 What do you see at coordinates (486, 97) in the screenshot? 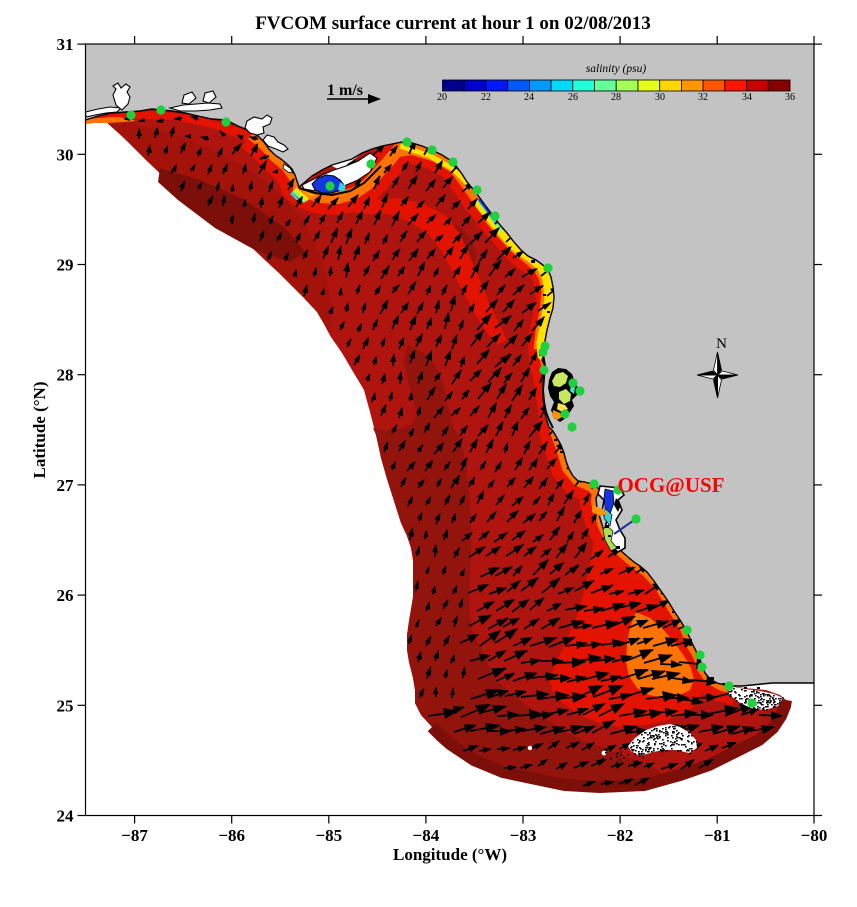
I see `svg-text: 22` at bounding box center [486, 97].